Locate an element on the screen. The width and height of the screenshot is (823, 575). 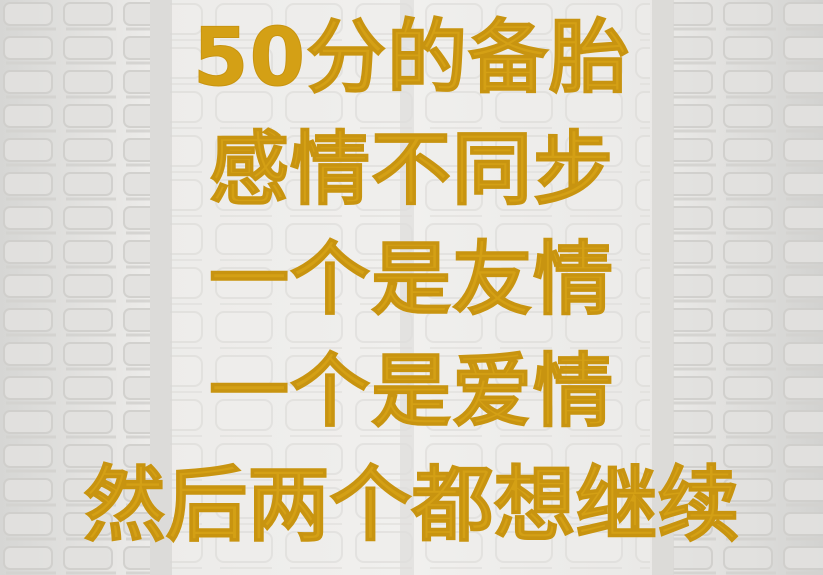
caption-line-2: 感情不同步 is located at coordinates (411, 169).